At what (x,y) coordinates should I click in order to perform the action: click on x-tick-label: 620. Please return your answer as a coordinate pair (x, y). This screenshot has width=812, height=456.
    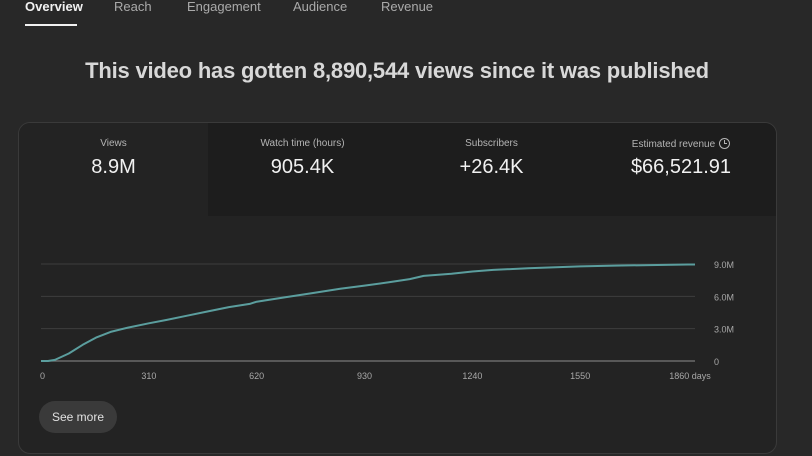
    Looking at the image, I should click on (256, 376).